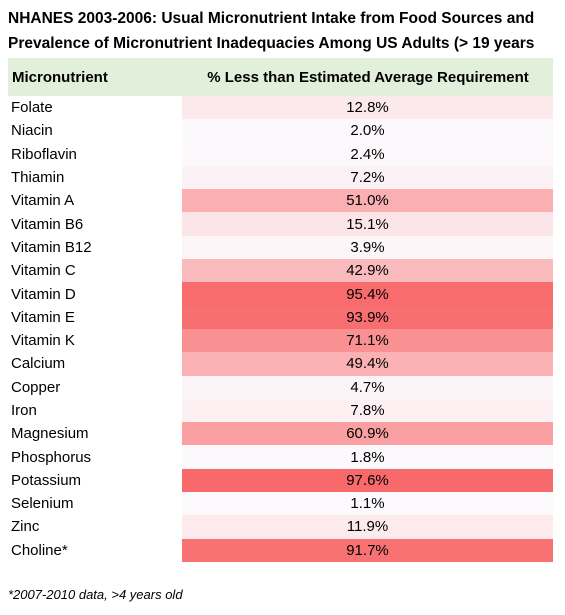 Image resolution: width=565 pixels, height=615 pixels. What do you see at coordinates (25, 527) in the screenshot?
I see `micronutrient-name: Zinc` at bounding box center [25, 527].